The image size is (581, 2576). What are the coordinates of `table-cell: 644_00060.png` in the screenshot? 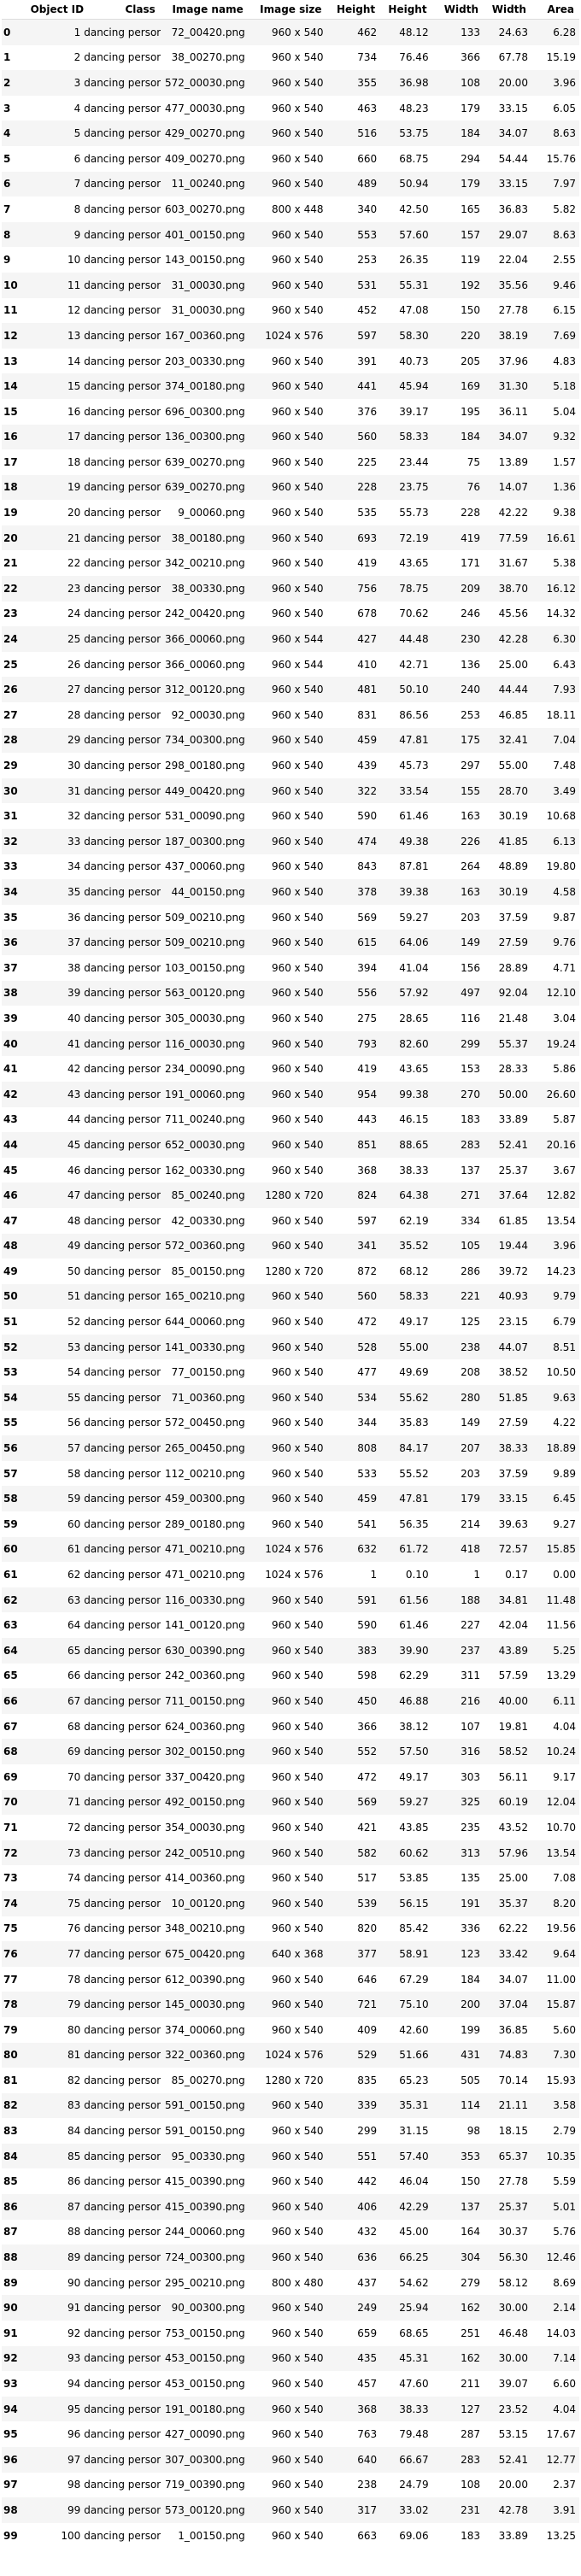 It's located at (204, 1322).